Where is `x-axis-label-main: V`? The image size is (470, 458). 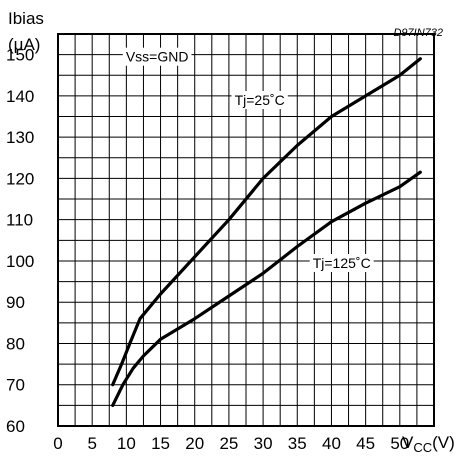
x-axis-label-main: V is located at coordinates (408, 442).